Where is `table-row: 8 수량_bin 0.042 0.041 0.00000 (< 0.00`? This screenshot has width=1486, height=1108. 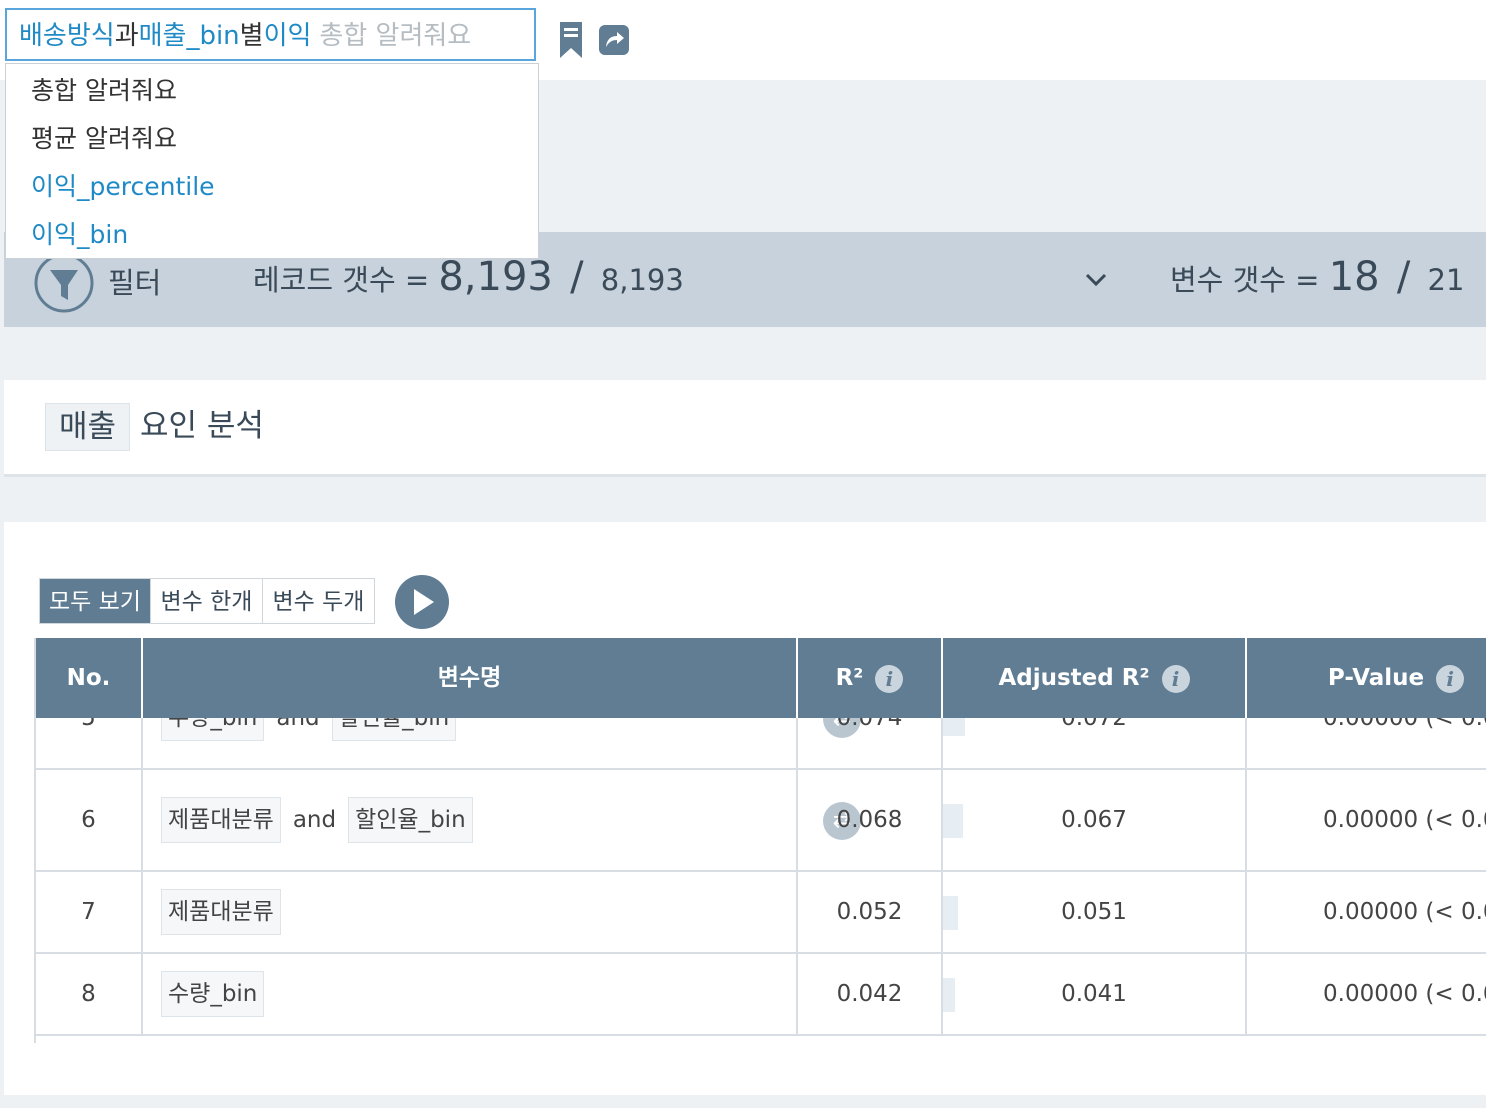 table-row: 8 수량_bin 0.042 0.041 0.00000 (< 0.00 is located at coordinates (761, 995).